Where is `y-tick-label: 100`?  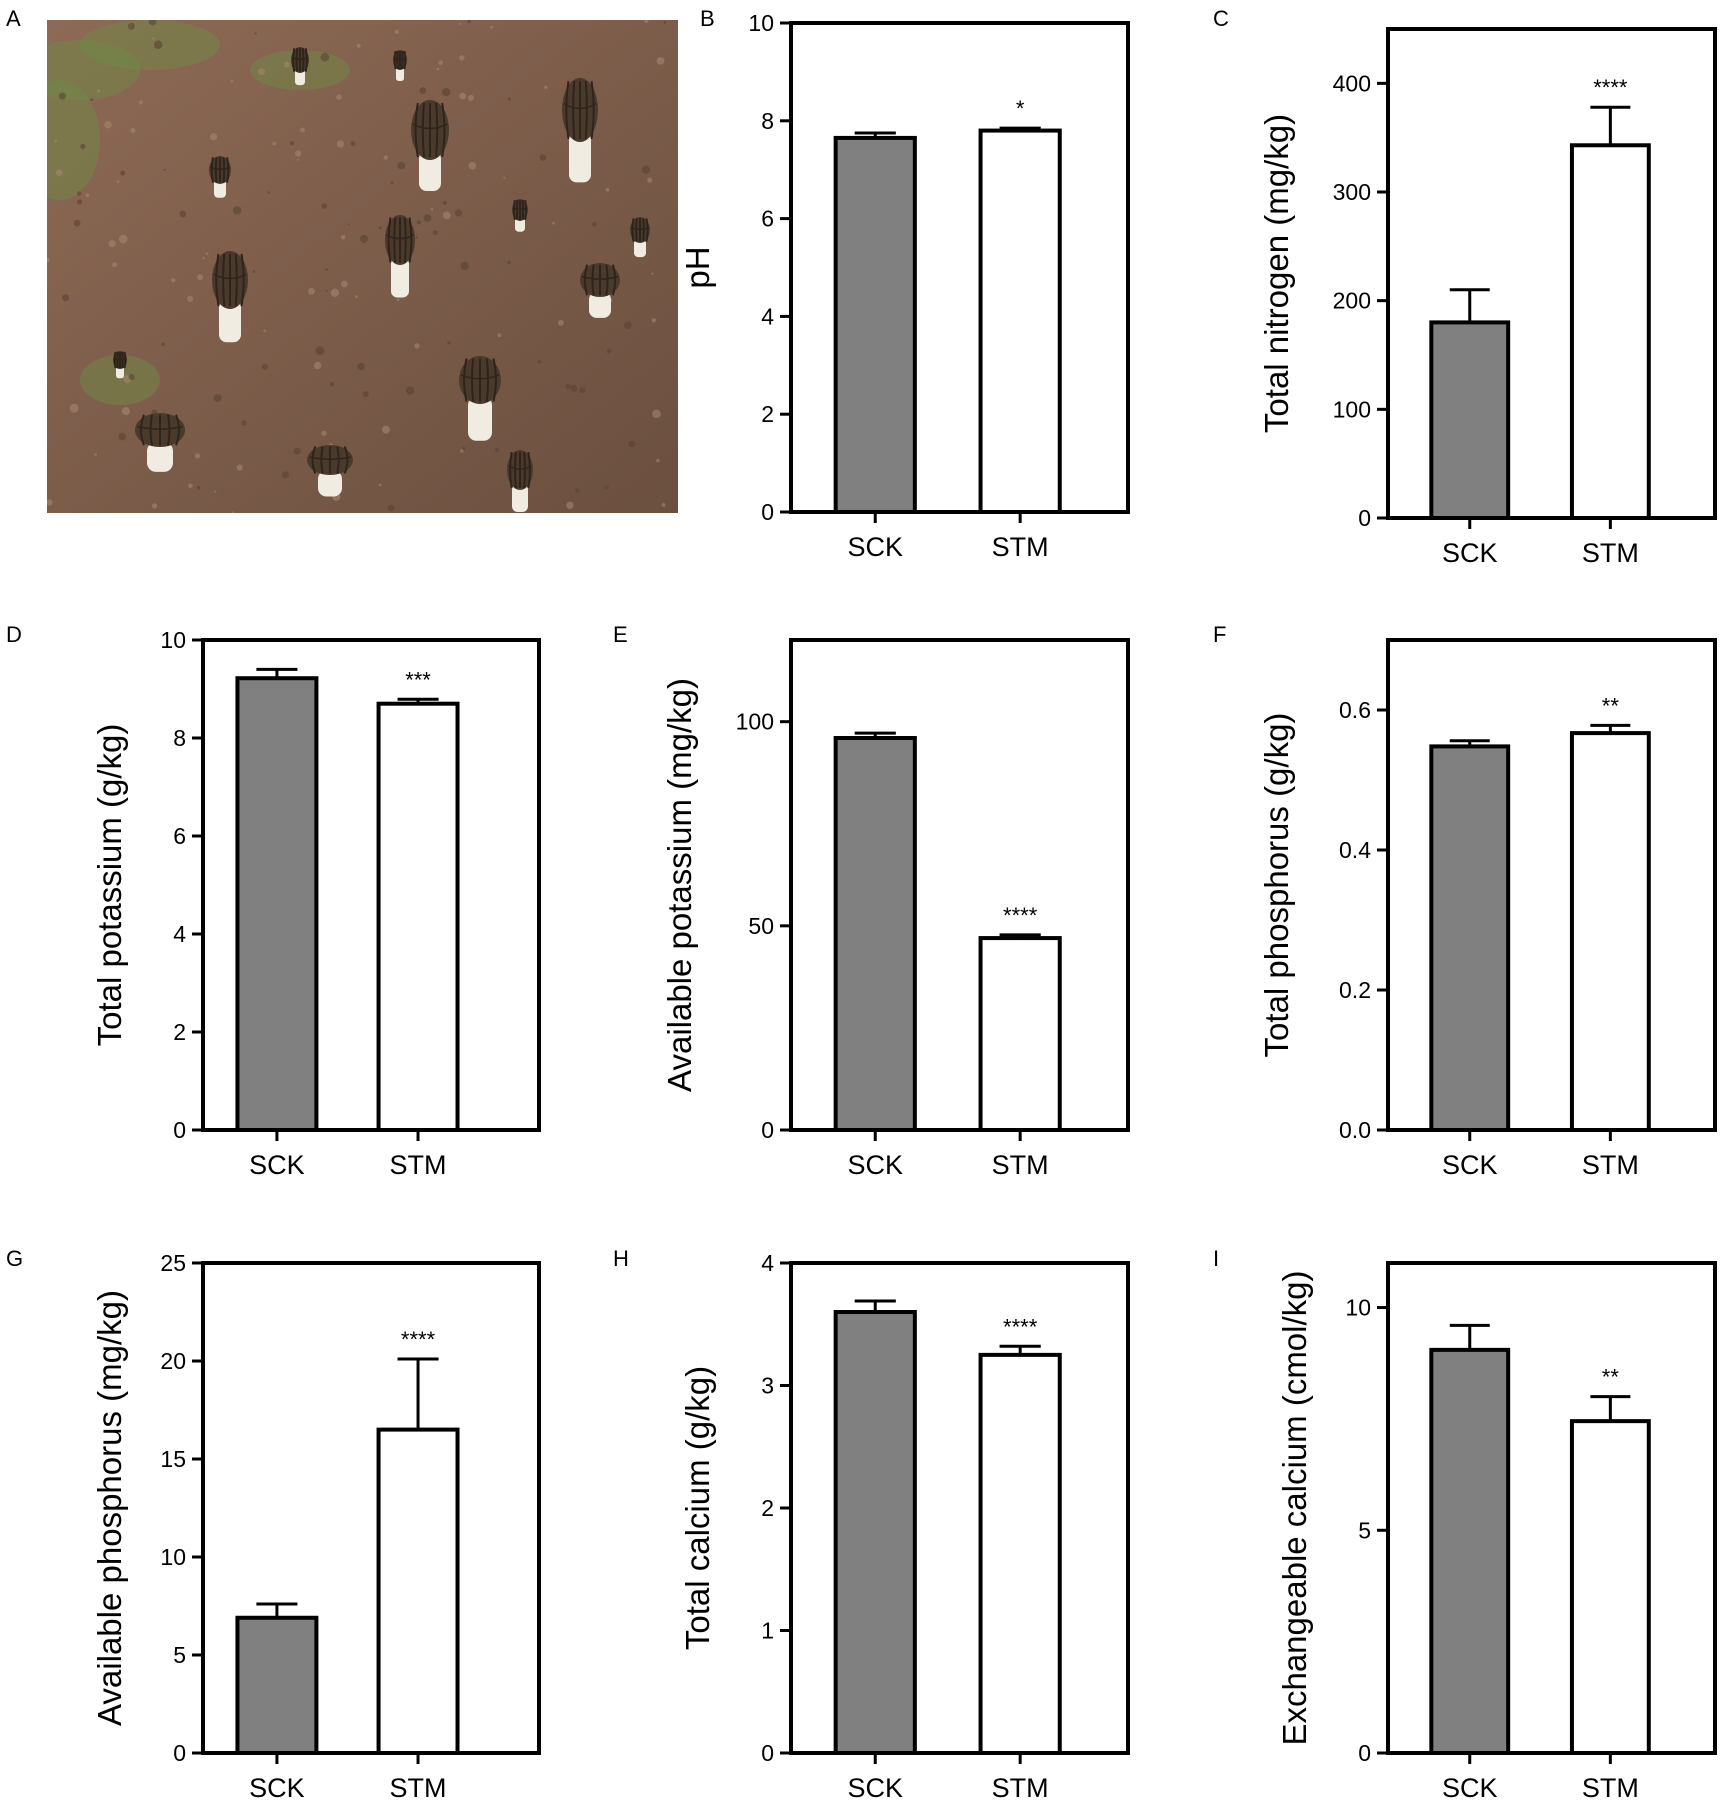
y-tick-label: 100 is located at coordinates (755, 722).